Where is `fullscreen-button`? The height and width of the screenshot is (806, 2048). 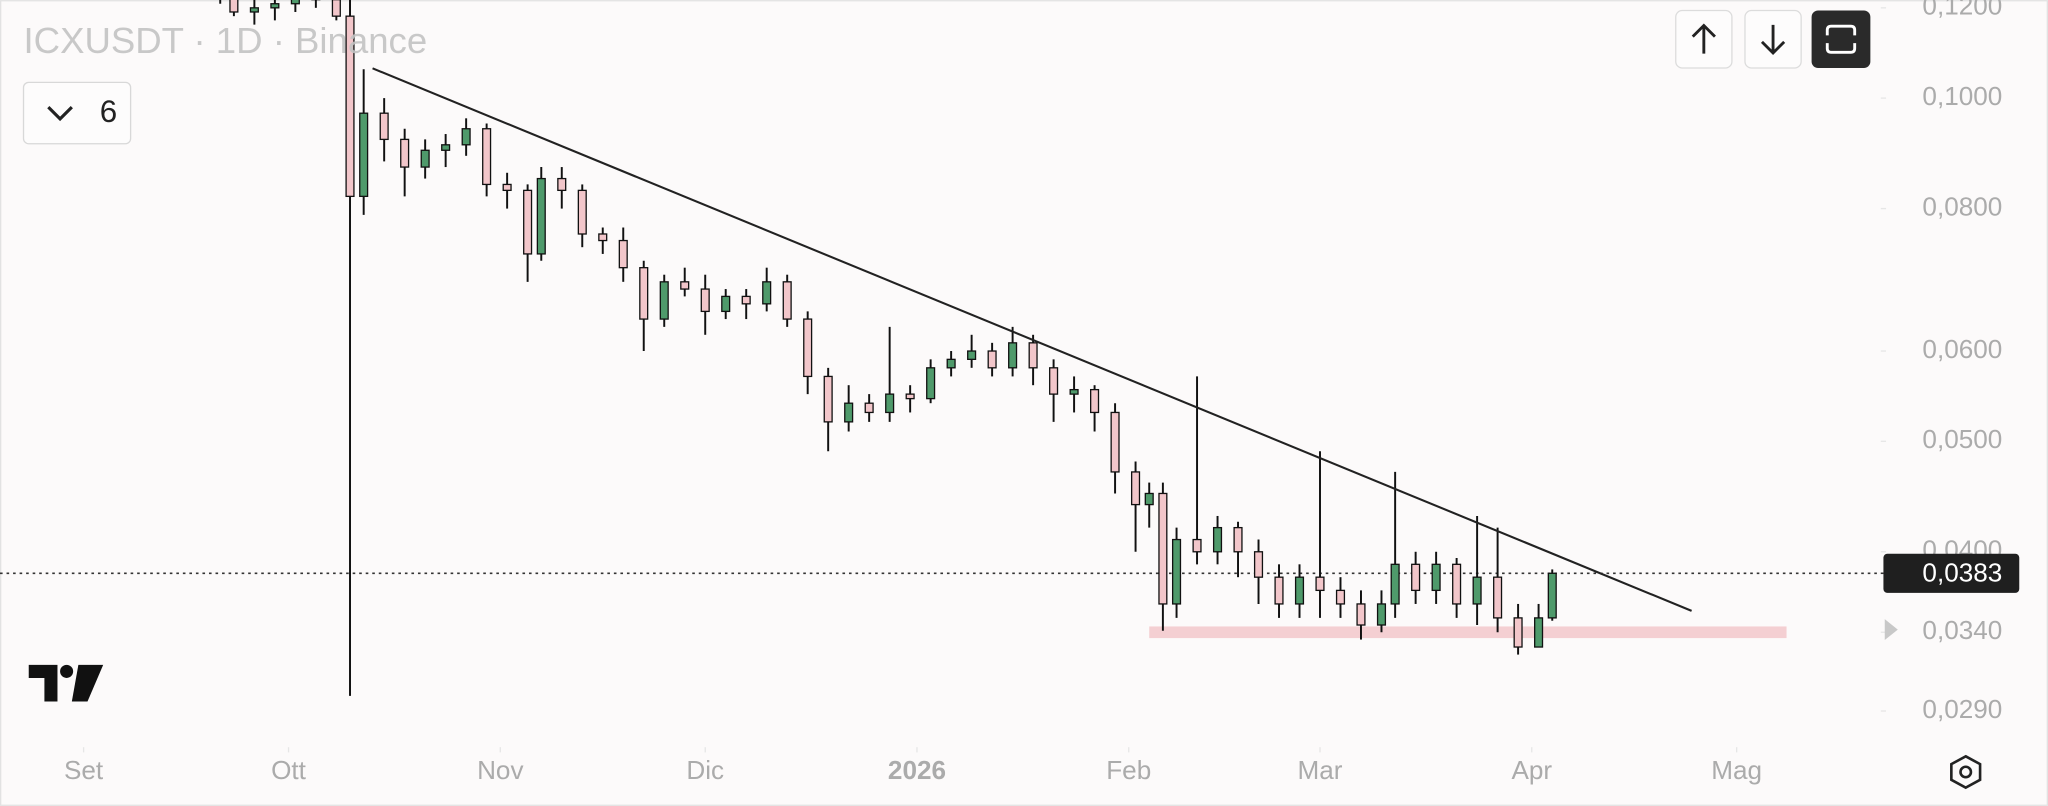 fullscreen-button is located at coordinates (1841, 39).